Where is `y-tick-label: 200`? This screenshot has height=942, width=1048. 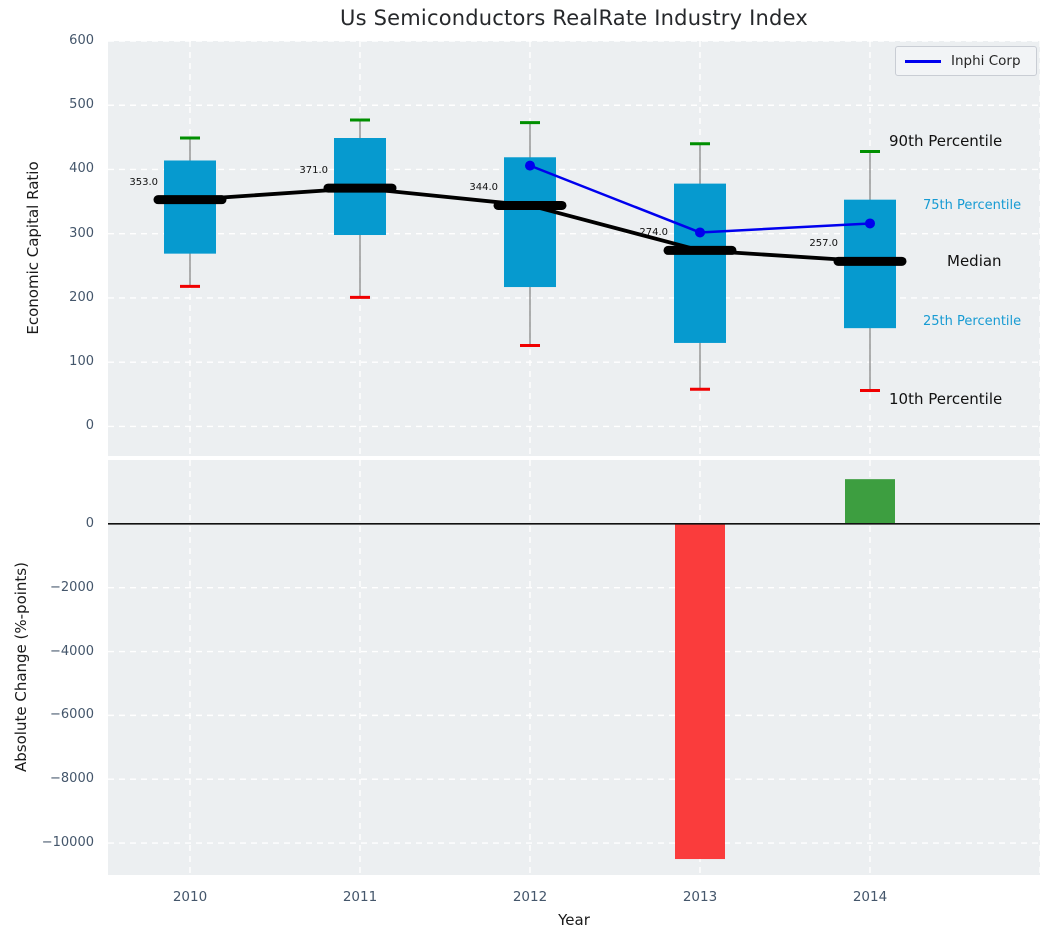 y-tick-label: 200 is located at coordinates (81, 297).